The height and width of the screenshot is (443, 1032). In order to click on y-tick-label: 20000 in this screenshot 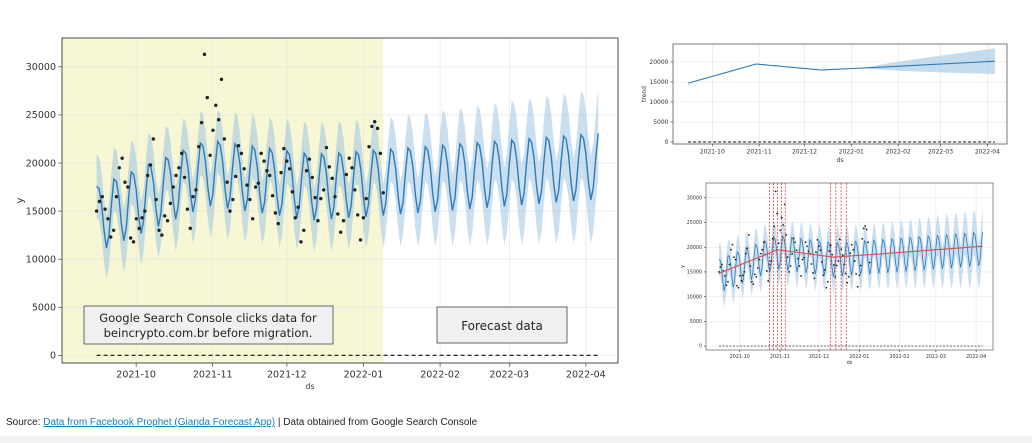, I will do `click(658, 62)`.